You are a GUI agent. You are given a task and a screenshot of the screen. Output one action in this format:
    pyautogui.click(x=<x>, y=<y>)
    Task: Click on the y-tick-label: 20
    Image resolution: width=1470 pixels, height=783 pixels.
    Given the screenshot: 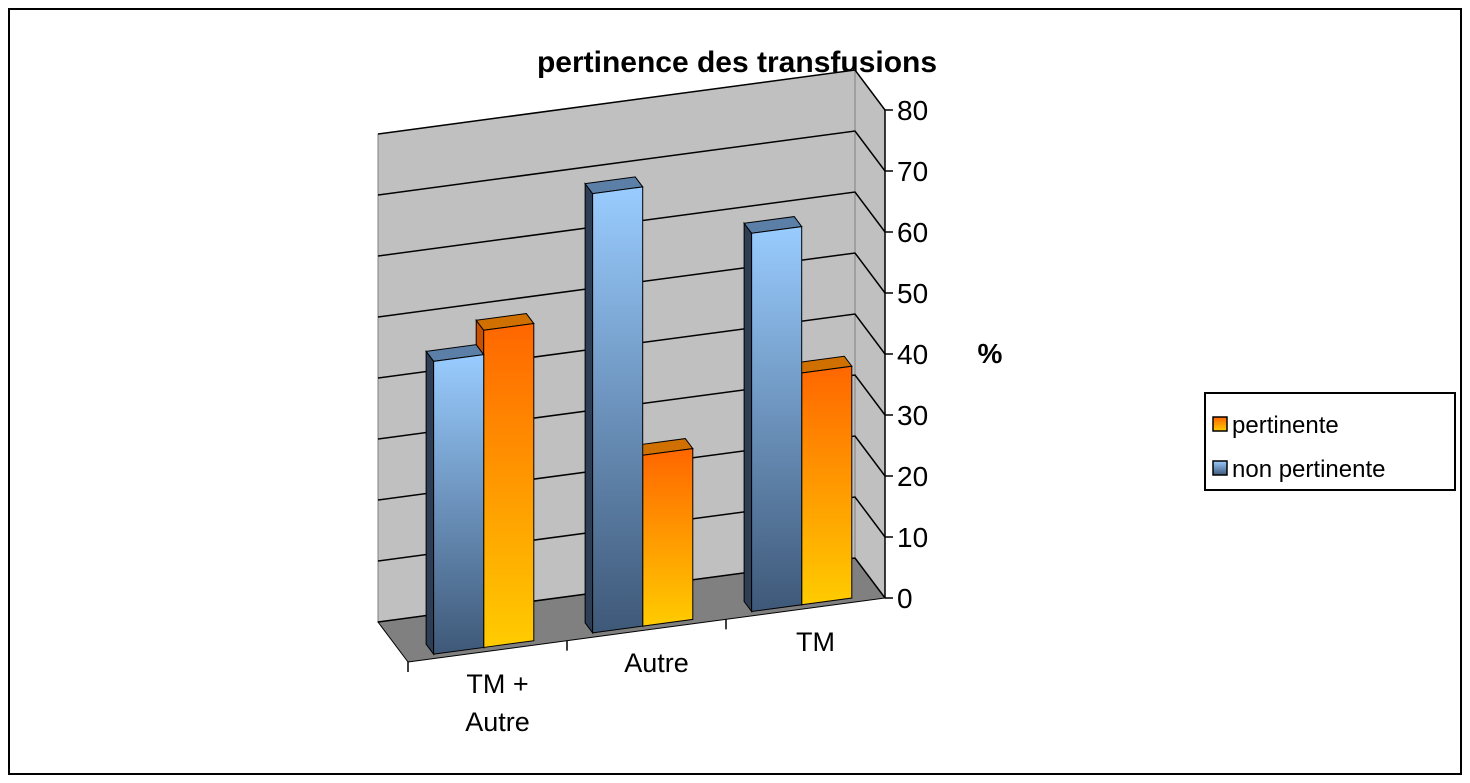 What is the action you would take?
    pyautogui.click(x=912, y=476)
    